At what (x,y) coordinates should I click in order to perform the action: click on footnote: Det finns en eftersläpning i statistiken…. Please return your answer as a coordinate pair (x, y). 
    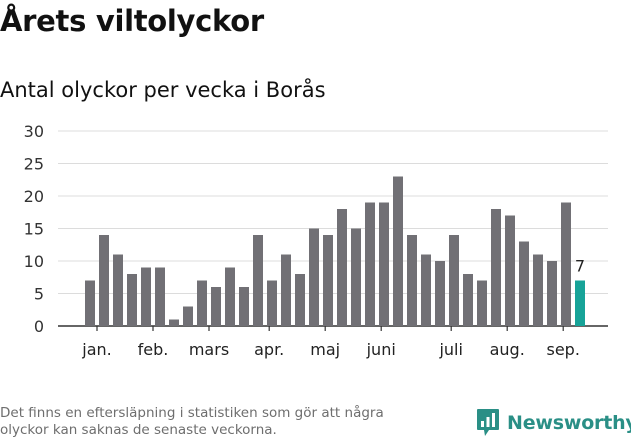
    Looking at the image, I should click on (230, 422).